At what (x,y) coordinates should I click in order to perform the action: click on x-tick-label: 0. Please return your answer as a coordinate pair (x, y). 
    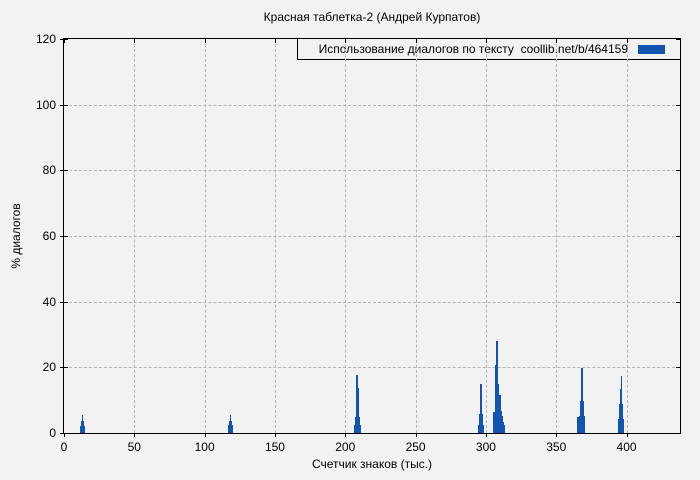
    Looking at the image, I should click on (64, 447).